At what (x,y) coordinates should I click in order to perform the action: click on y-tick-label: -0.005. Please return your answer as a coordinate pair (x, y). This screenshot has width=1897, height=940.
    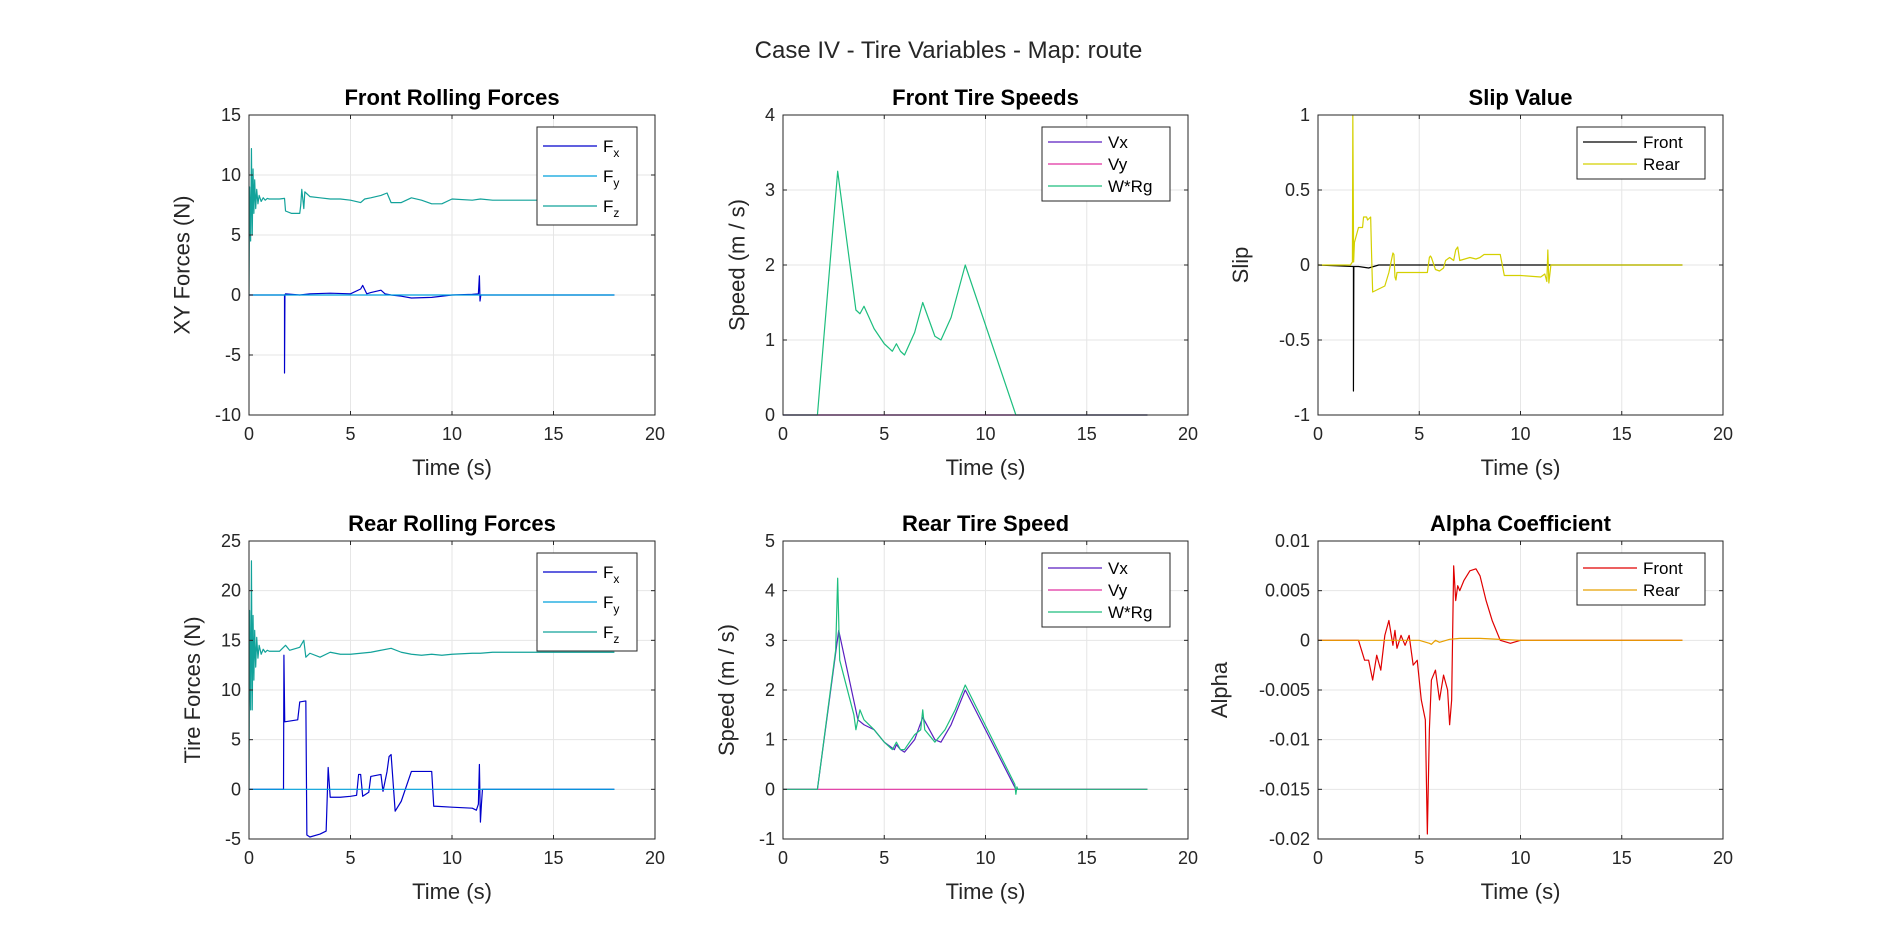
    Looking at the image, I should click on (1284, 690).